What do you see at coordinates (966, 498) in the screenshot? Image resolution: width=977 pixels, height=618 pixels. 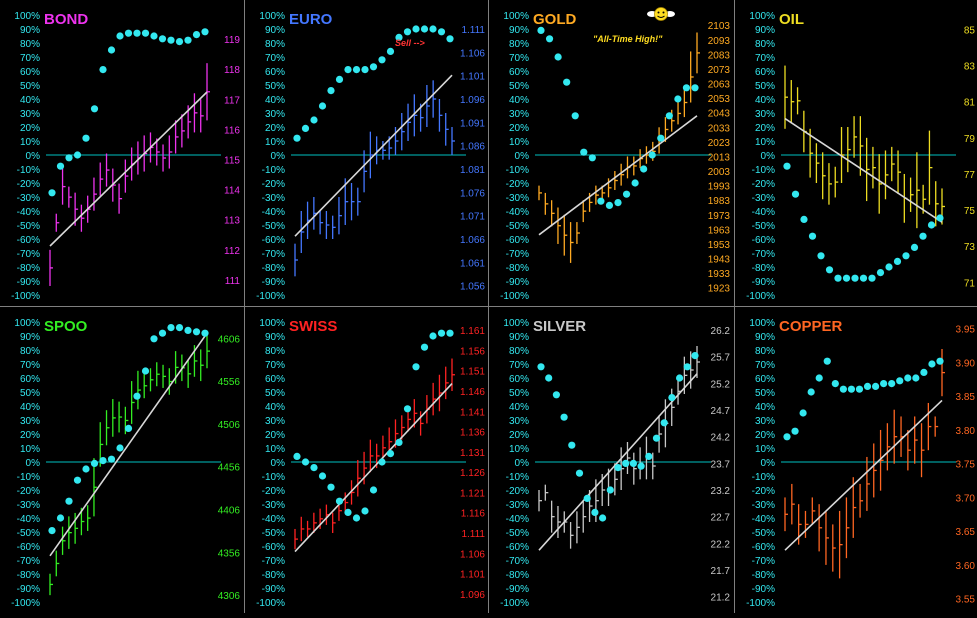 I see `price-tick-label: 3.70` at bounding box center [966, 498].